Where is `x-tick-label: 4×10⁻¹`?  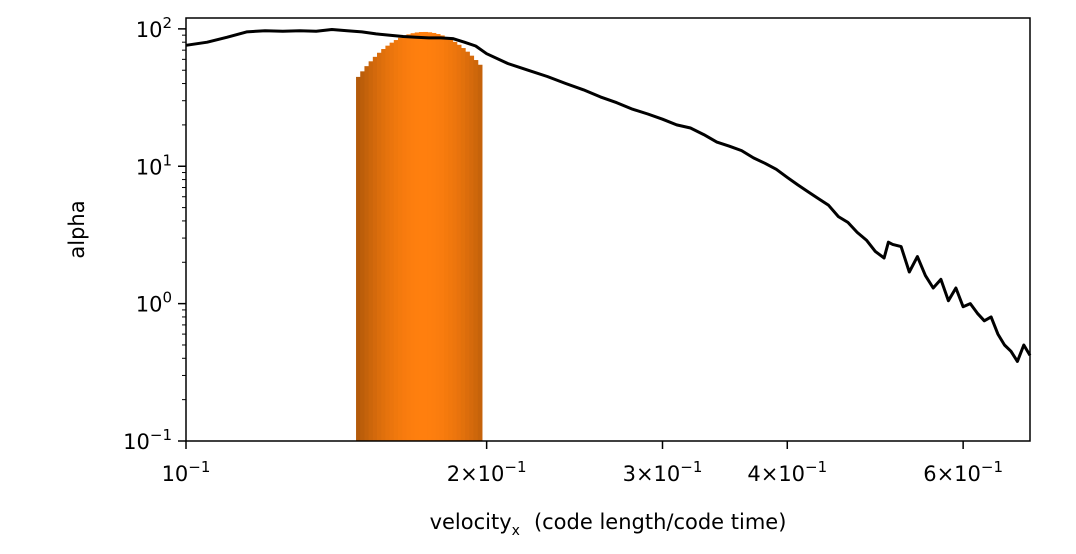 x-tick-label: 4×10⁻¹ is located at coordinates (787, 472).